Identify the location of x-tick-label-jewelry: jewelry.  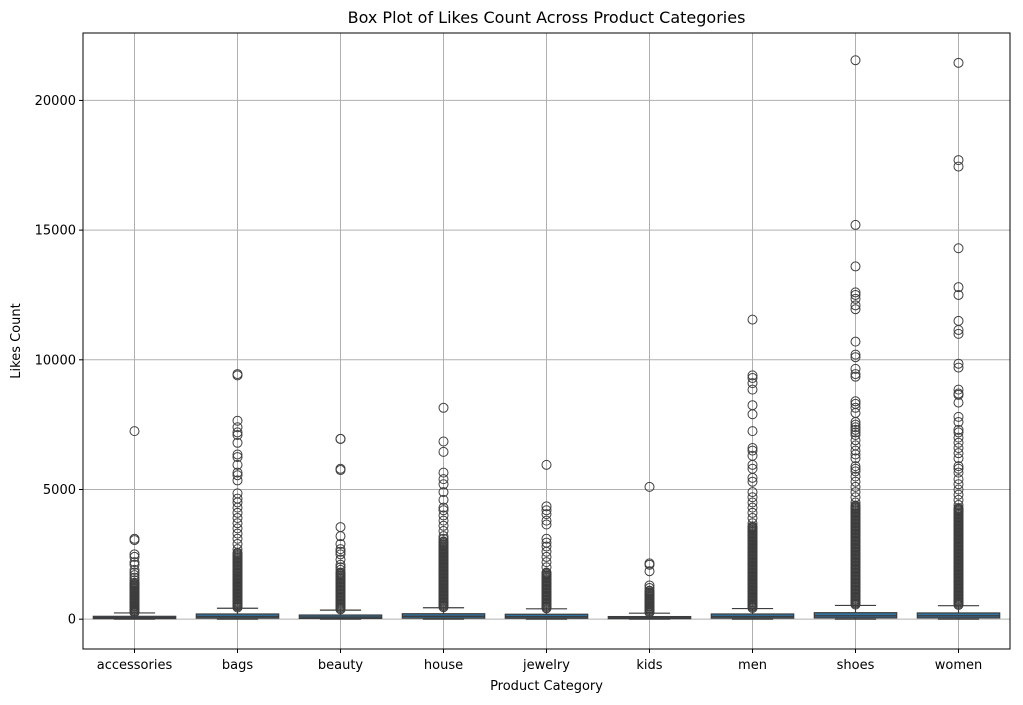
(546, 665).